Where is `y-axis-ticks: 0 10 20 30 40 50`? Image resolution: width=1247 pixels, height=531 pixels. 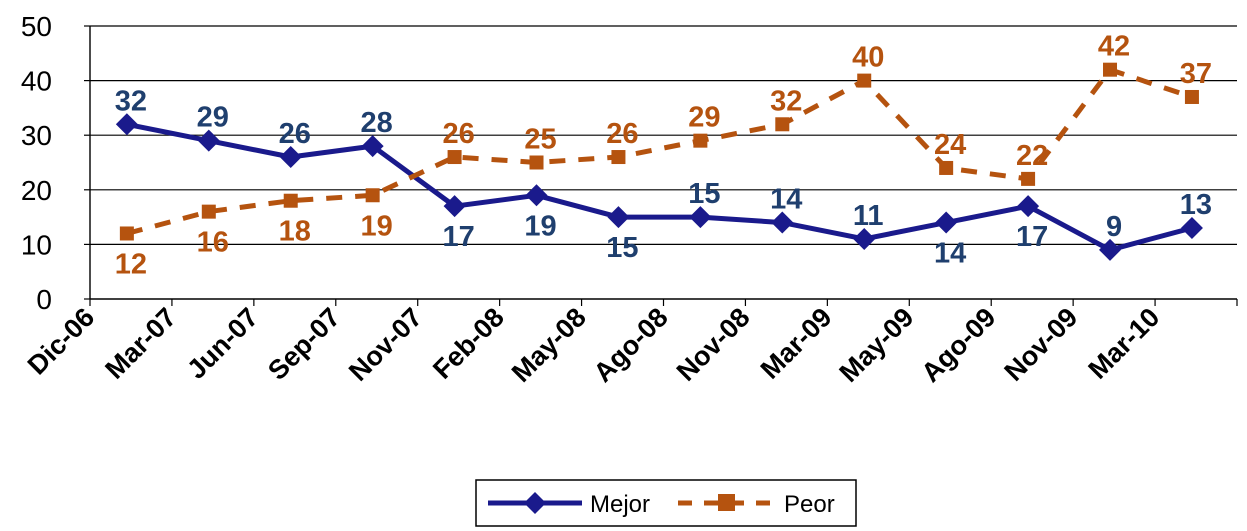
y-axis-ticks: 0 10 20 30 40 50 is located at coordinates (55, 163).